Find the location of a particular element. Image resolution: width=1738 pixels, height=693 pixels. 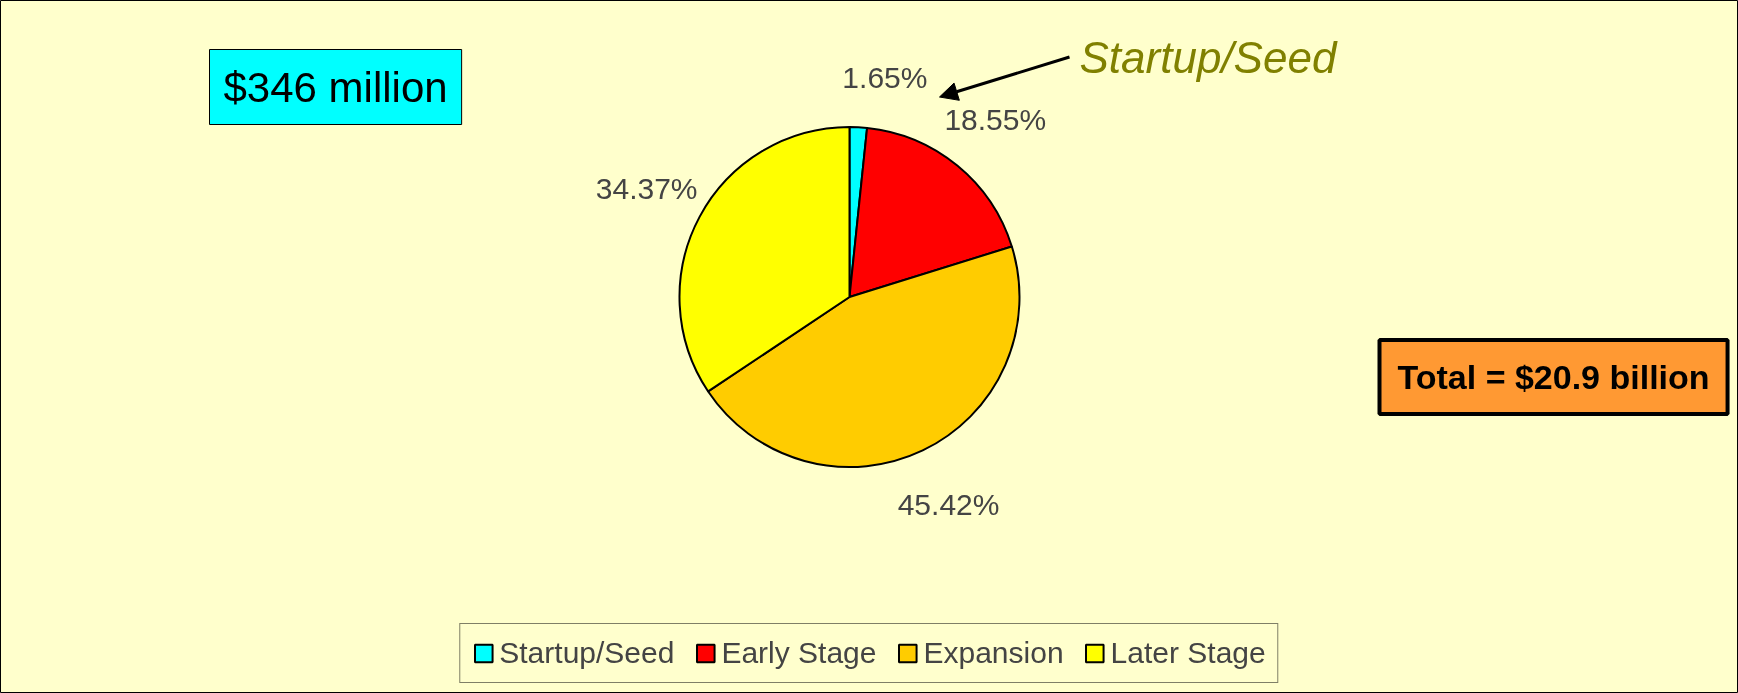

text: Total = $20.9 billion is located at coordinates (1553, 377).